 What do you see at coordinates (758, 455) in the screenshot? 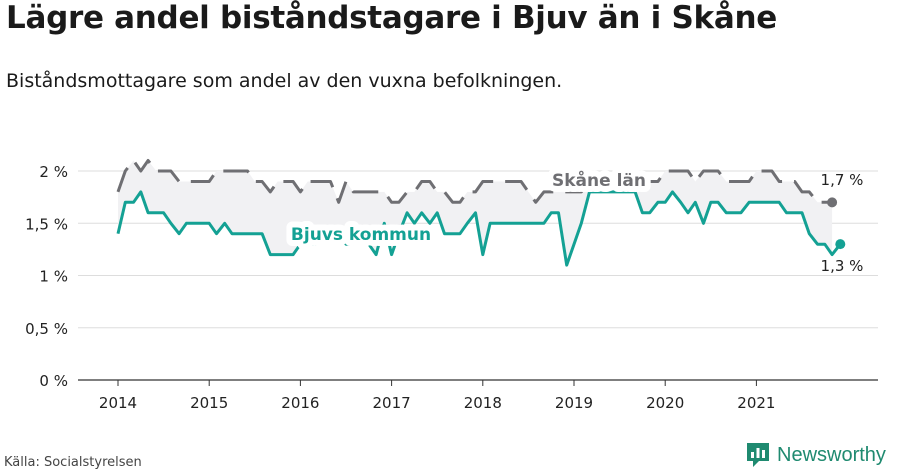
I see `newsworthy-logo-icon` at bounding box center [758, 455].